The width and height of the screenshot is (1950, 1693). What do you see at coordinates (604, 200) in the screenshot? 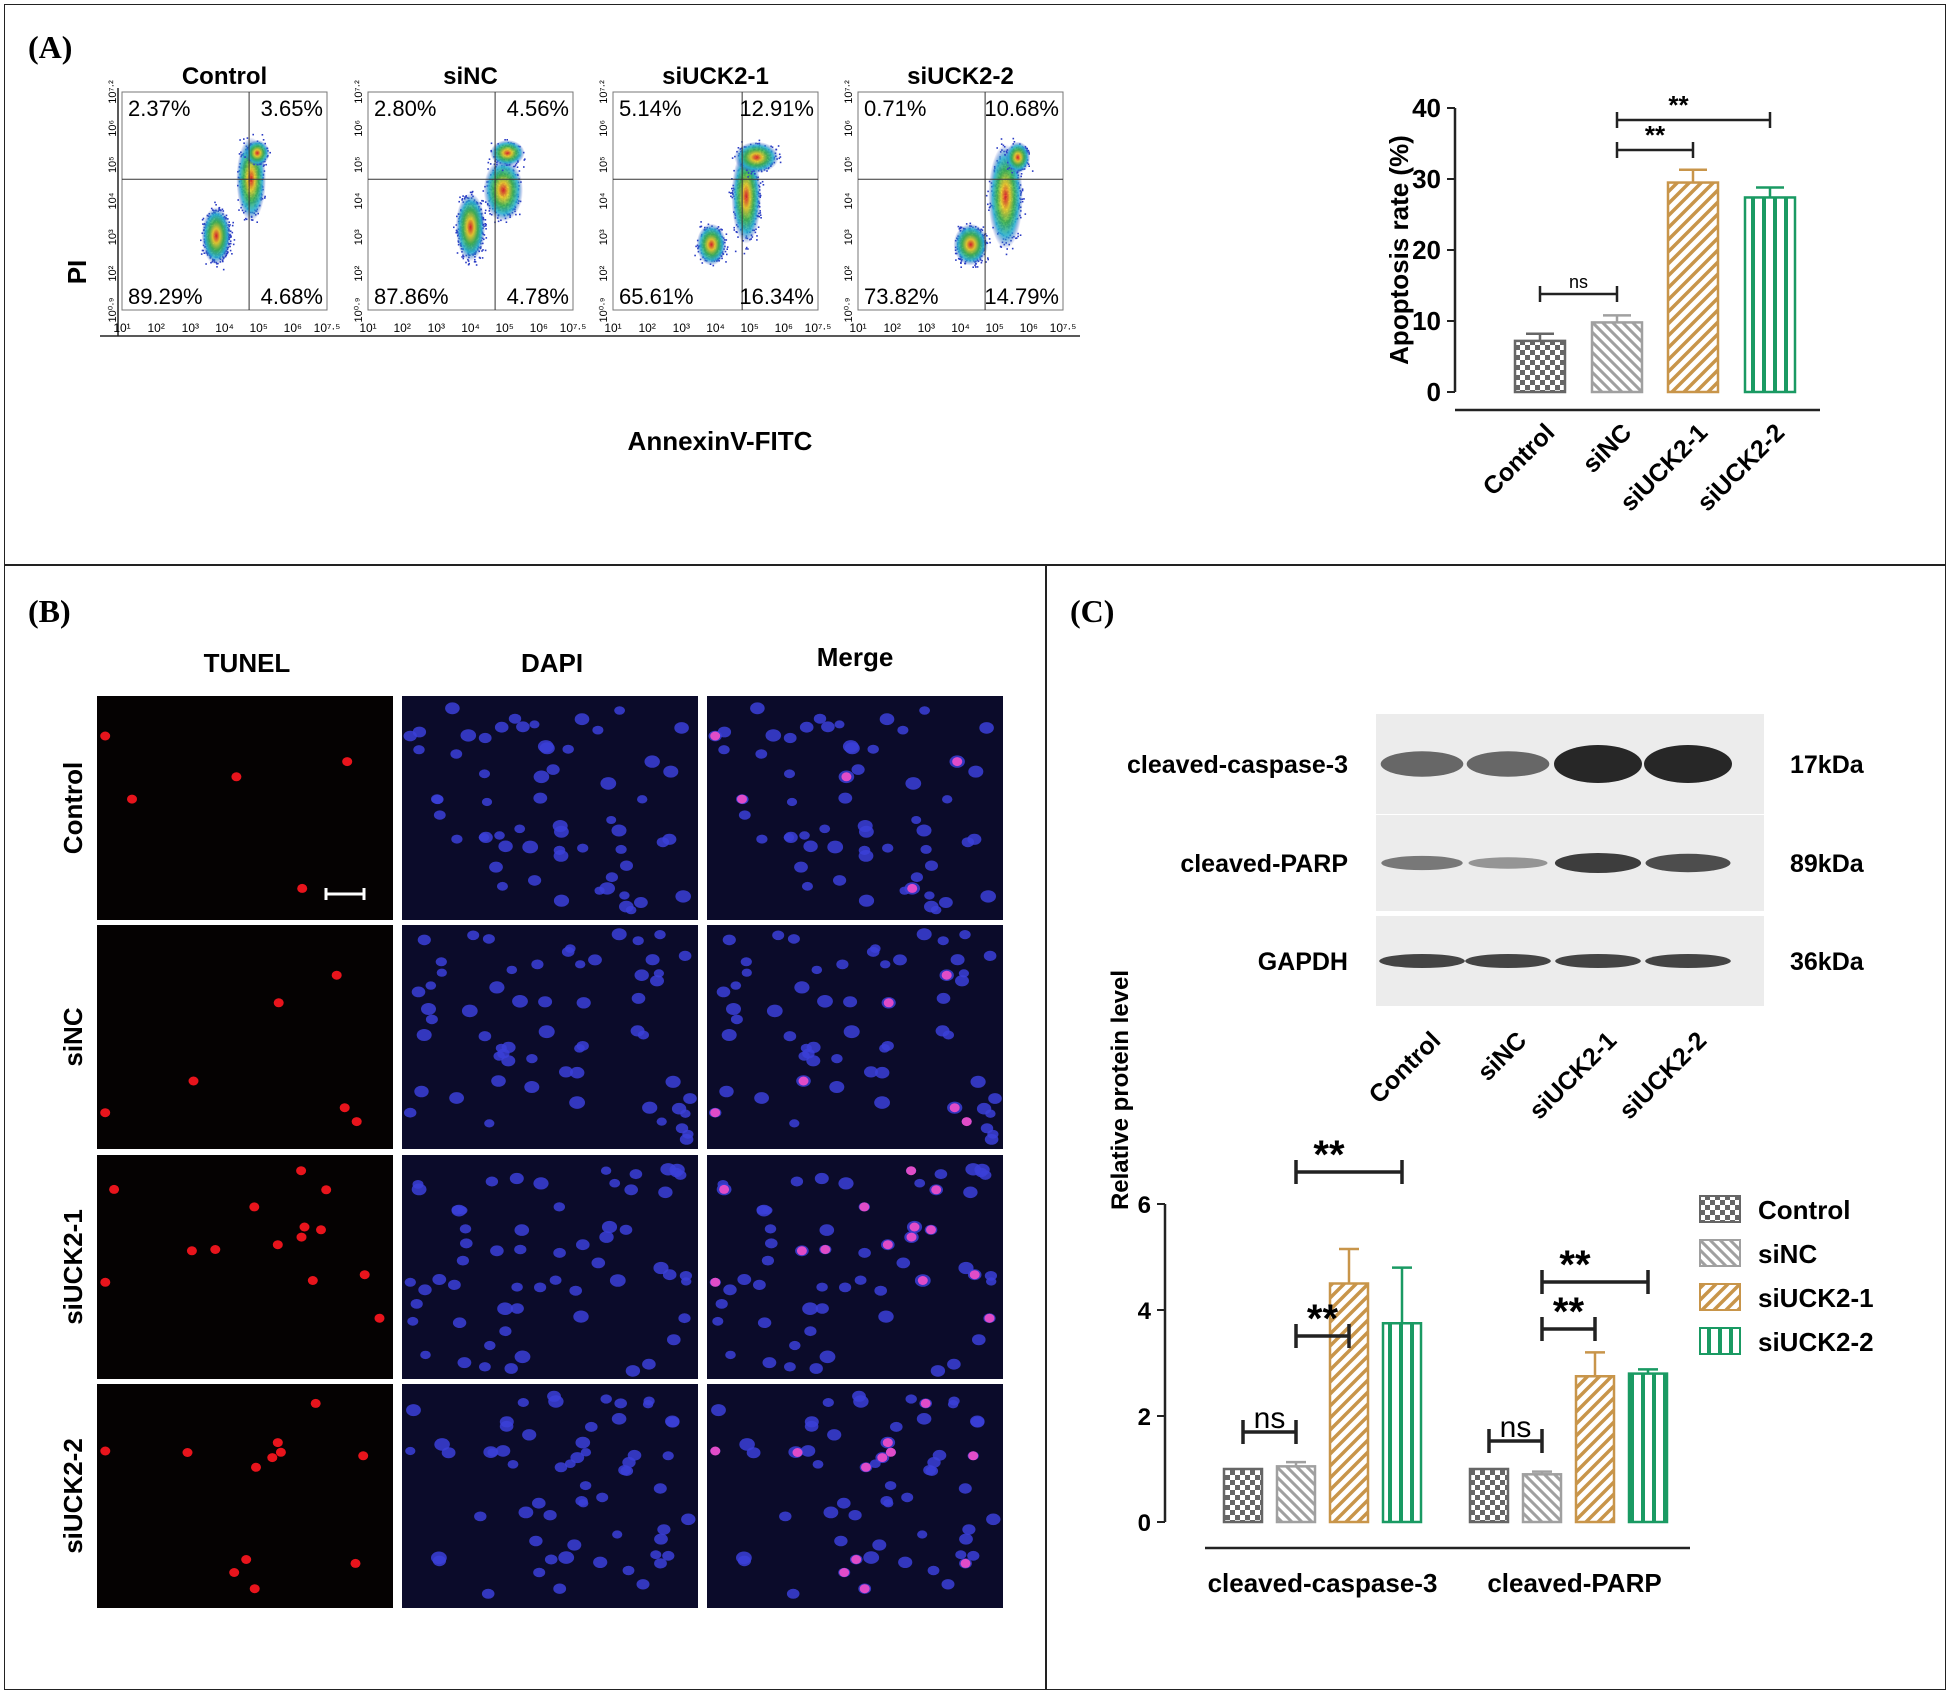
I see `flow-y-tick: 10⁴` at bounding box center [604, 200].